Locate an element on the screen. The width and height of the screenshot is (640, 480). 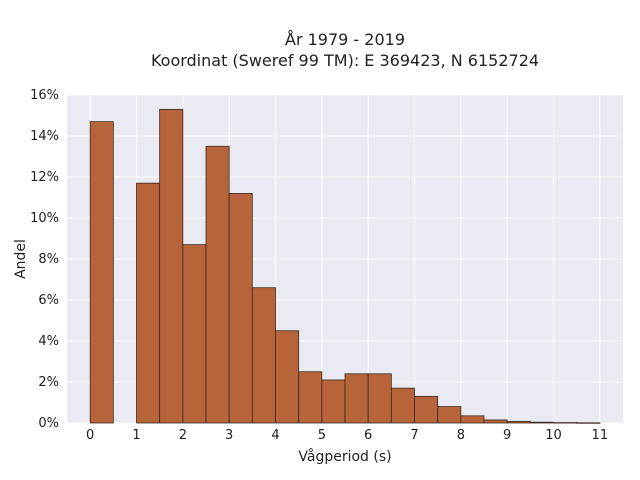
y-tick-label: 10% is located at coordinates (44, 218).